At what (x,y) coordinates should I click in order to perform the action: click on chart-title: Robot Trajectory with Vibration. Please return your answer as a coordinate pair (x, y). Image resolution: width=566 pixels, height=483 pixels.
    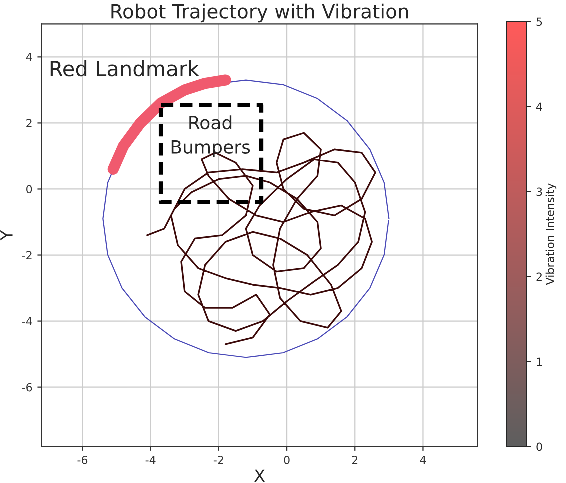
    Looking at the image, I should click on (260, 13).